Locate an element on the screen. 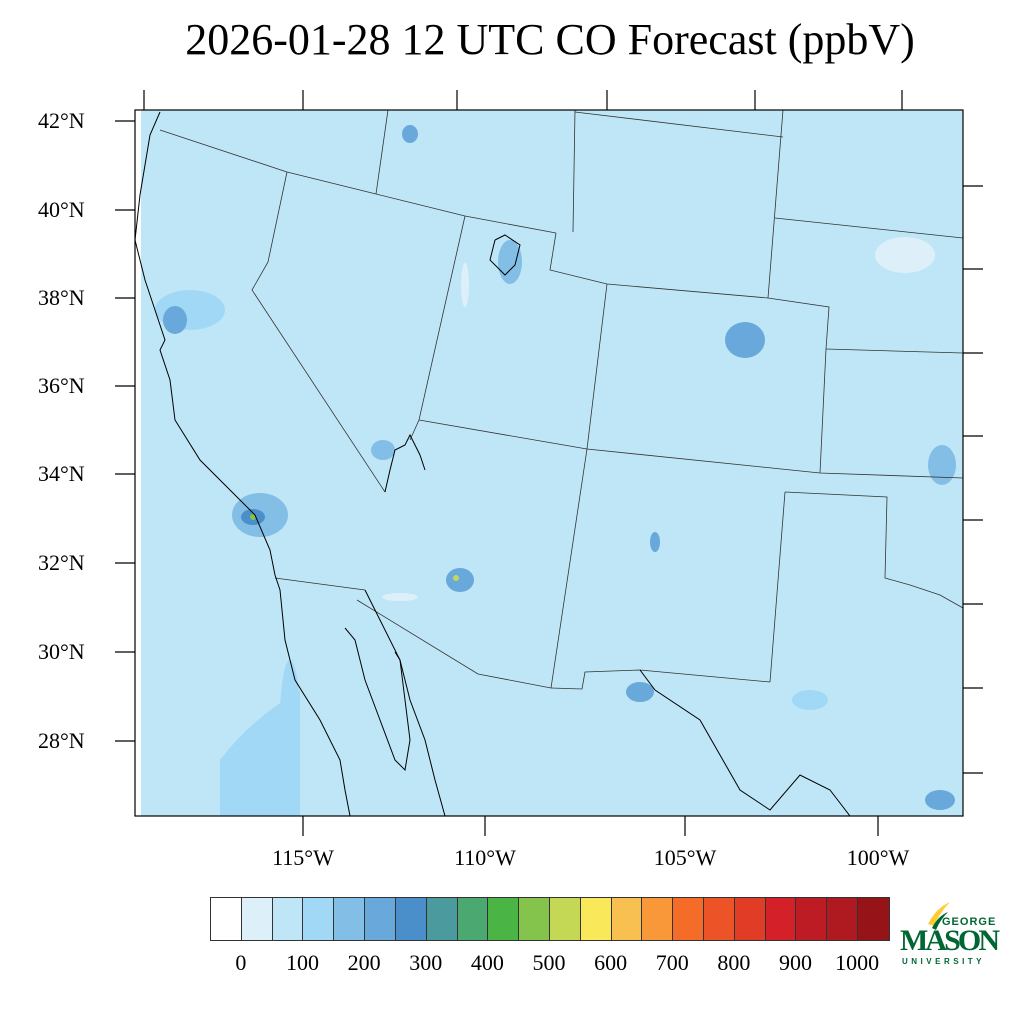 Image resolution: width=1024 pixels, height=1024 pixels. lat-label: 28°N is located at coordinates (61, 740).